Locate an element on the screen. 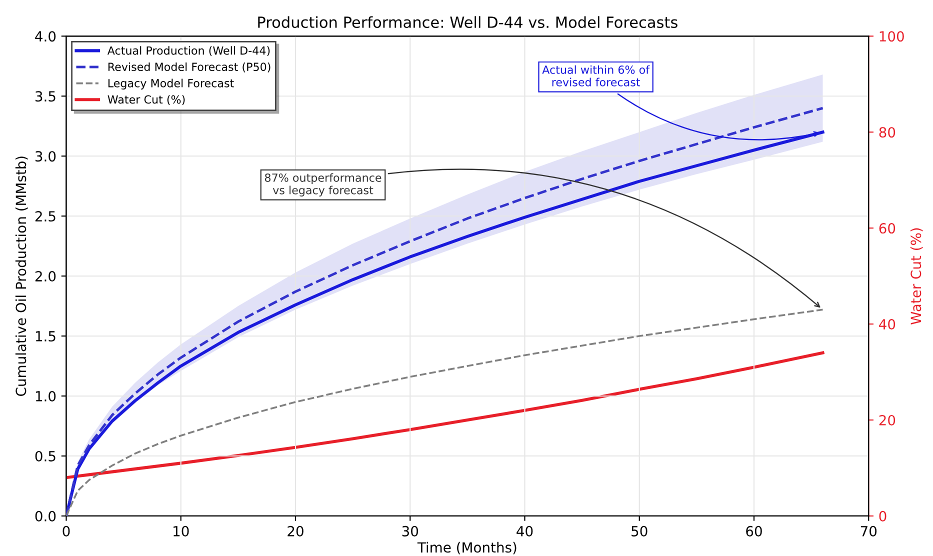  x-tick-label: 60 is located at coordinates (754, 531).